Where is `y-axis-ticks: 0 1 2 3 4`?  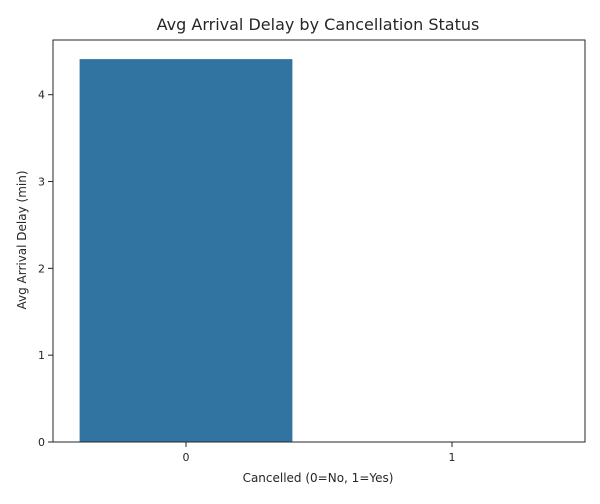 y-axis-ticks: 0 1 2 3 4 is located at coordinates (45, 269).